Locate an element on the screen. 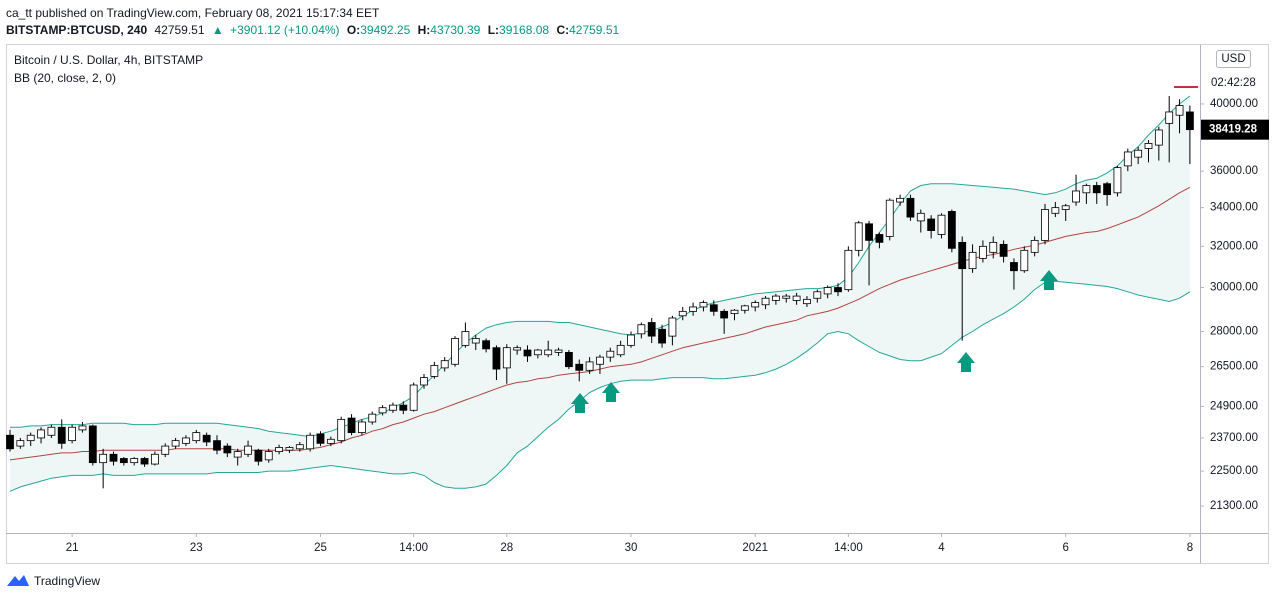 This screenshot has width=1274, height=599. high-value: 43730.39 is located at coordinates (455, 30).